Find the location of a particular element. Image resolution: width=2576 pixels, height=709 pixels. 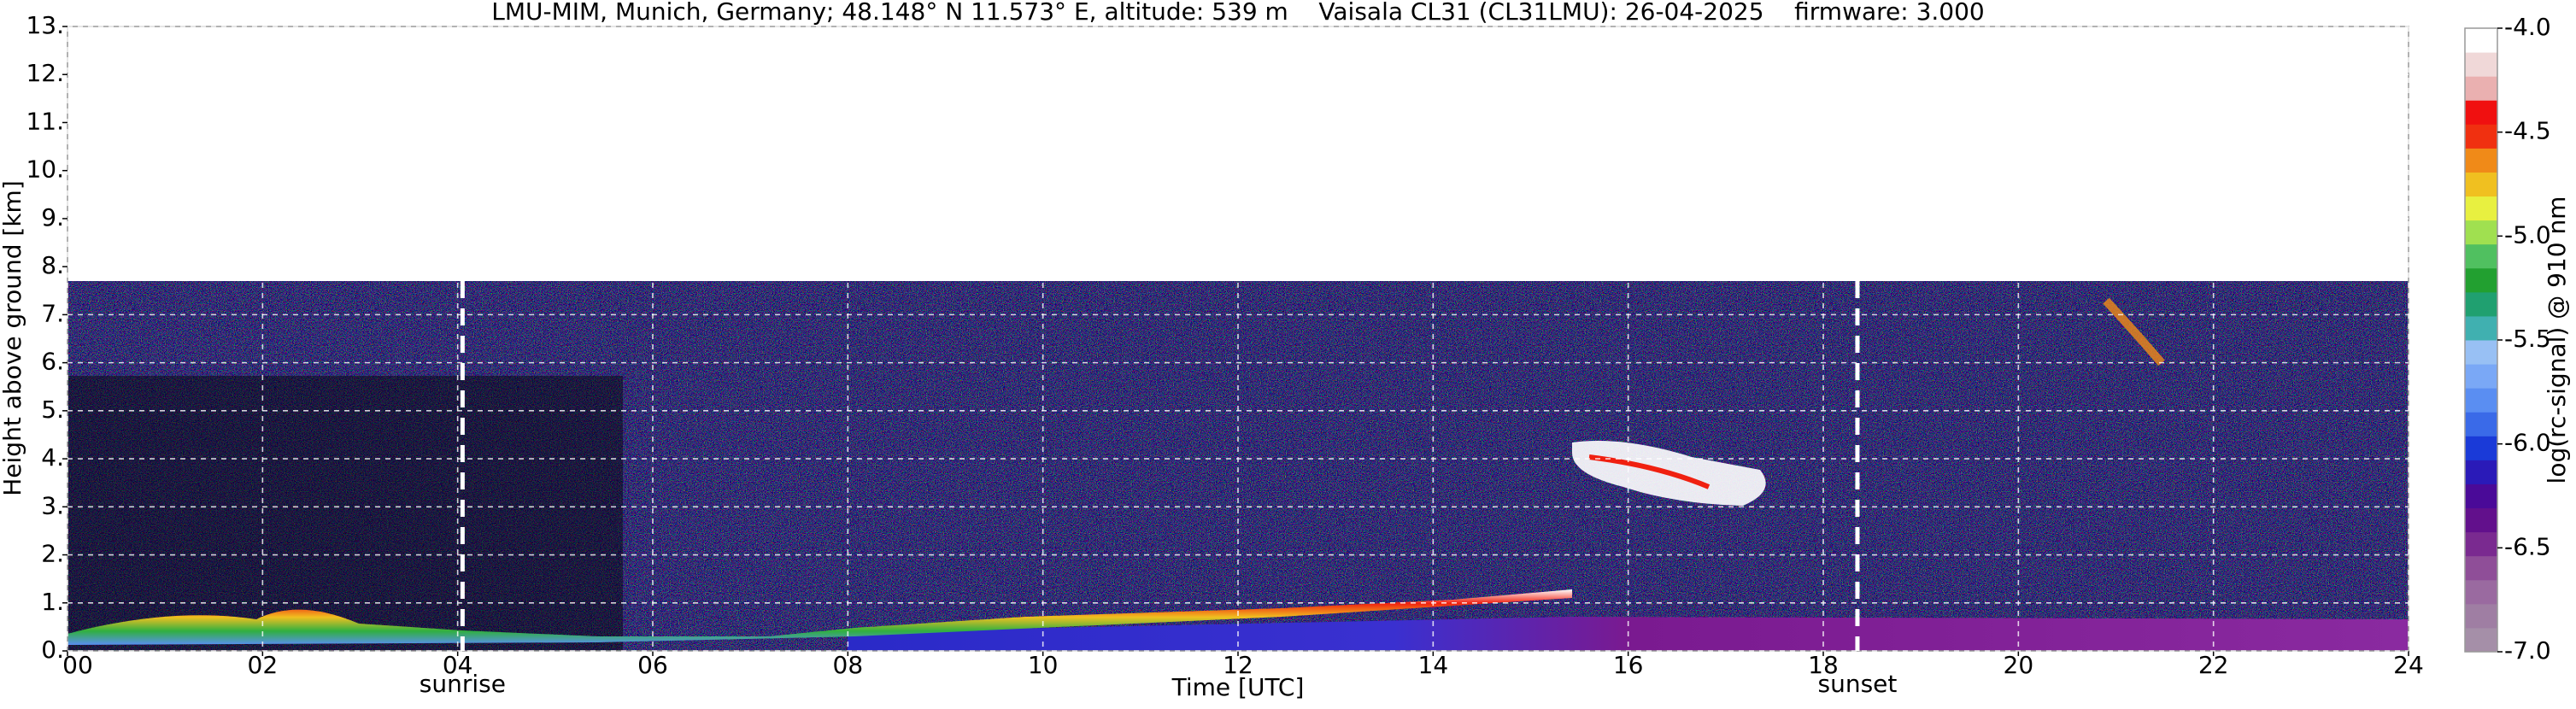

y-tick-label: 12. is located at coordinates (45, 73).